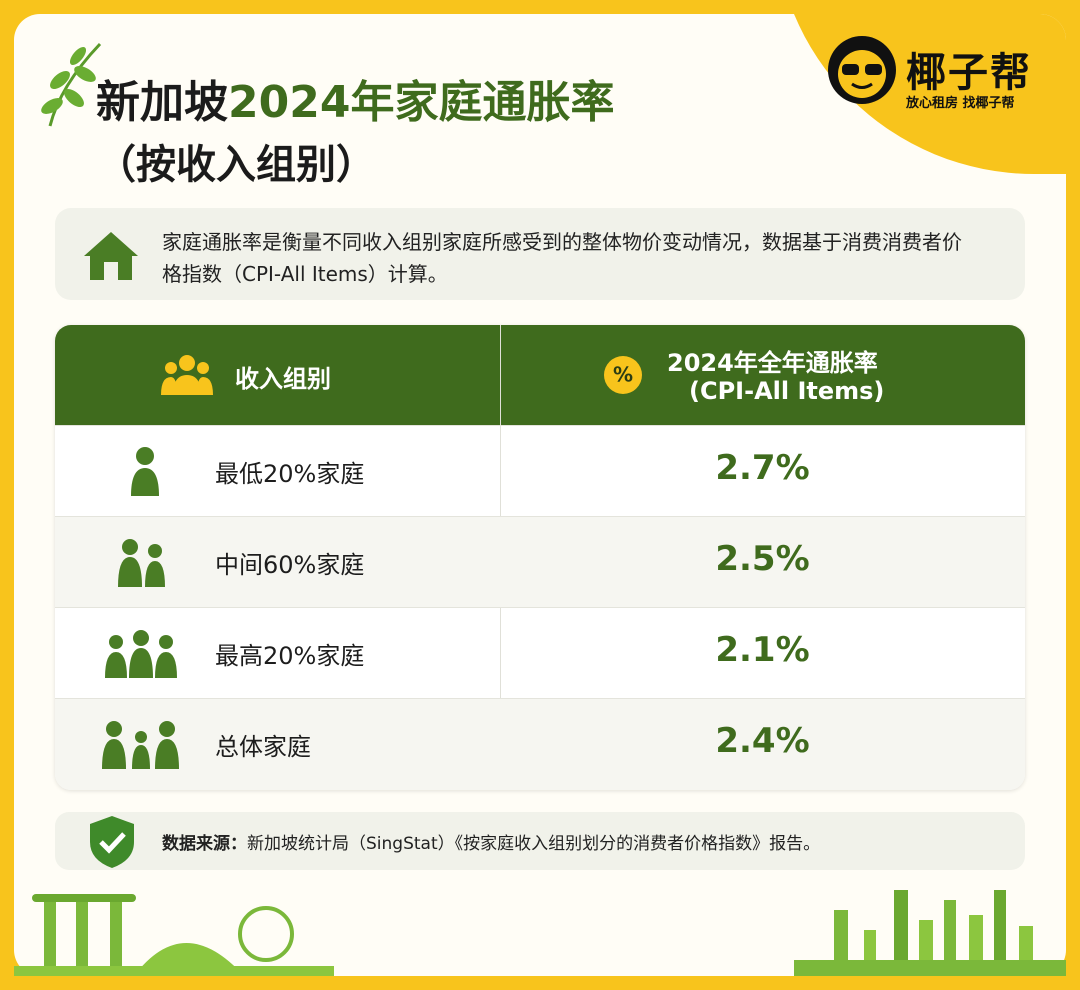 The height and width of the screenshot is (990, 1080). What do you see at coordinates (762, 468) in the screenshot?
I see `row-value: 2.7%` at bounding box center [762, 468].